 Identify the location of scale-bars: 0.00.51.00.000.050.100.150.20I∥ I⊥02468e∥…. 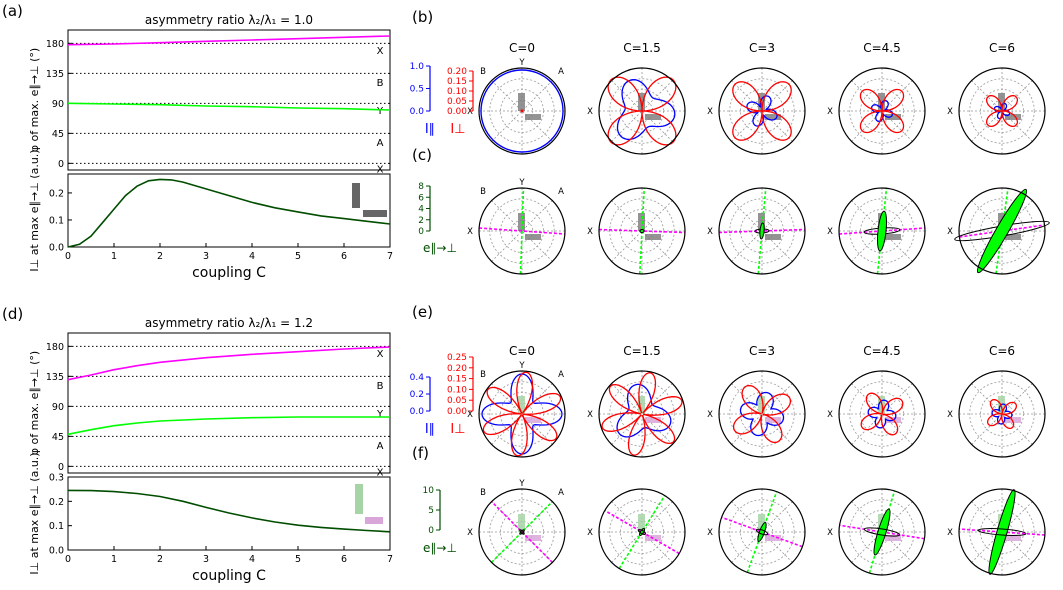
(442, 308).